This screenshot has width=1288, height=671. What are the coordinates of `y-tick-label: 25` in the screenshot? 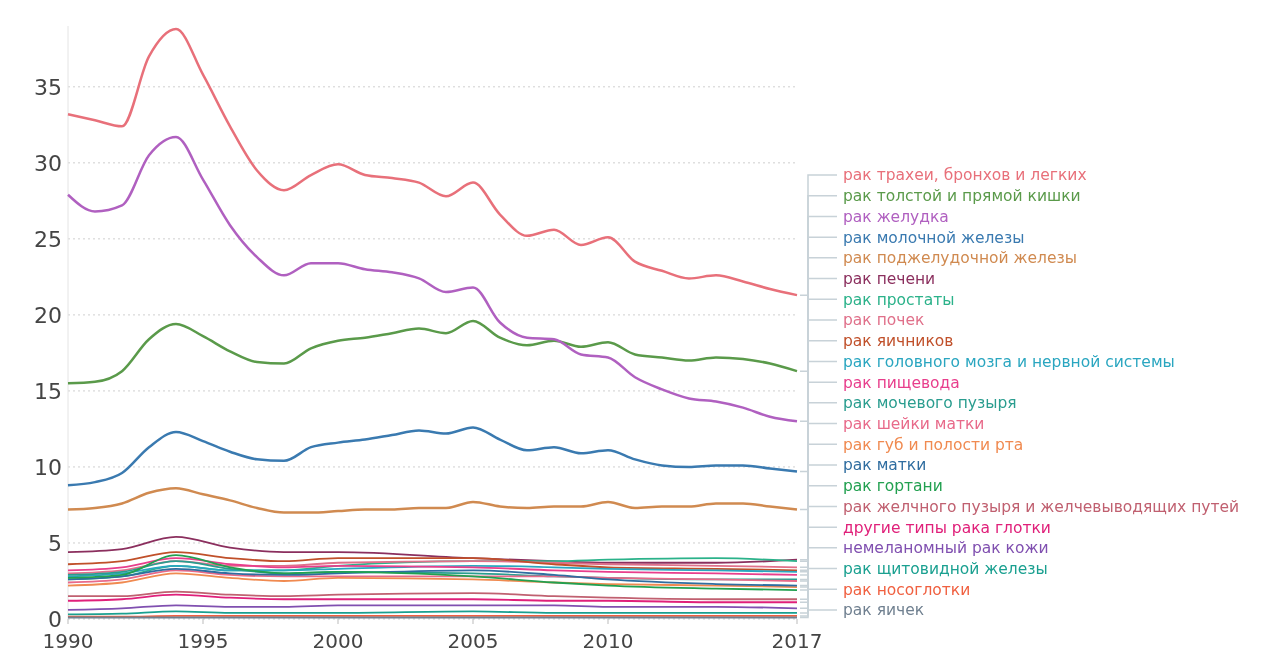 It's located at (48, 239).